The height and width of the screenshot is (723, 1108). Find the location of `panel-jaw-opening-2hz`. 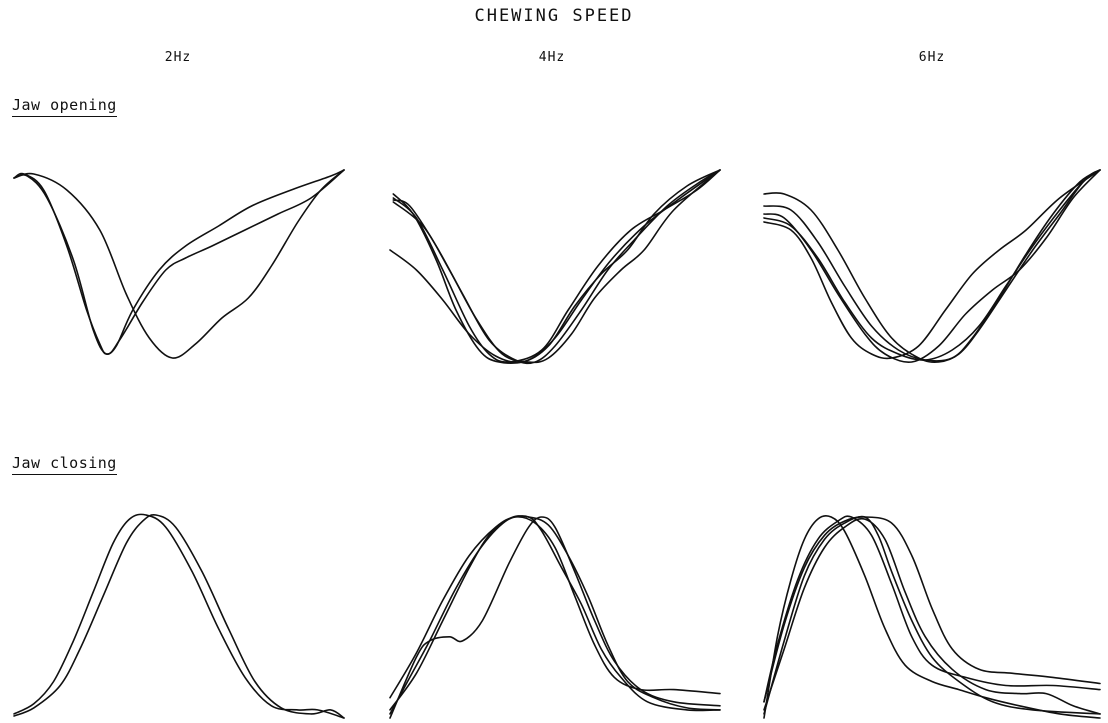

panel-jaw-opening-2hz is located at coordinates (179, 264).